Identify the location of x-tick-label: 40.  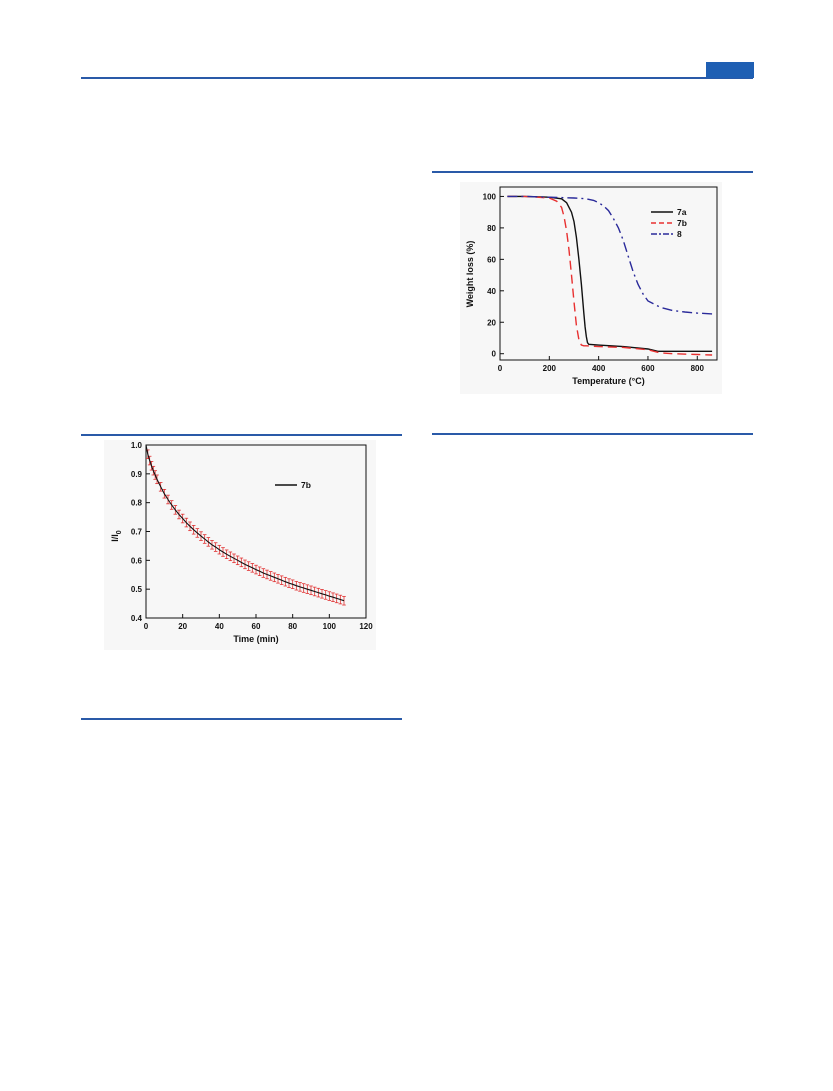
(219, 626).